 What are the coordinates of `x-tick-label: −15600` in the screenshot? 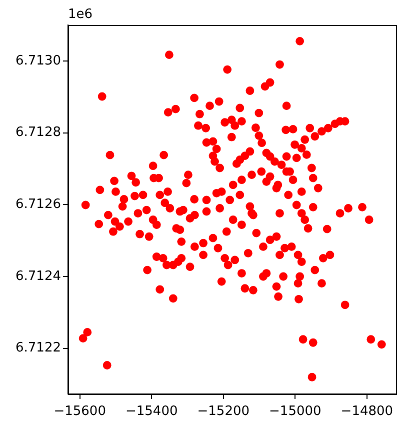 It's located at (80, 412).